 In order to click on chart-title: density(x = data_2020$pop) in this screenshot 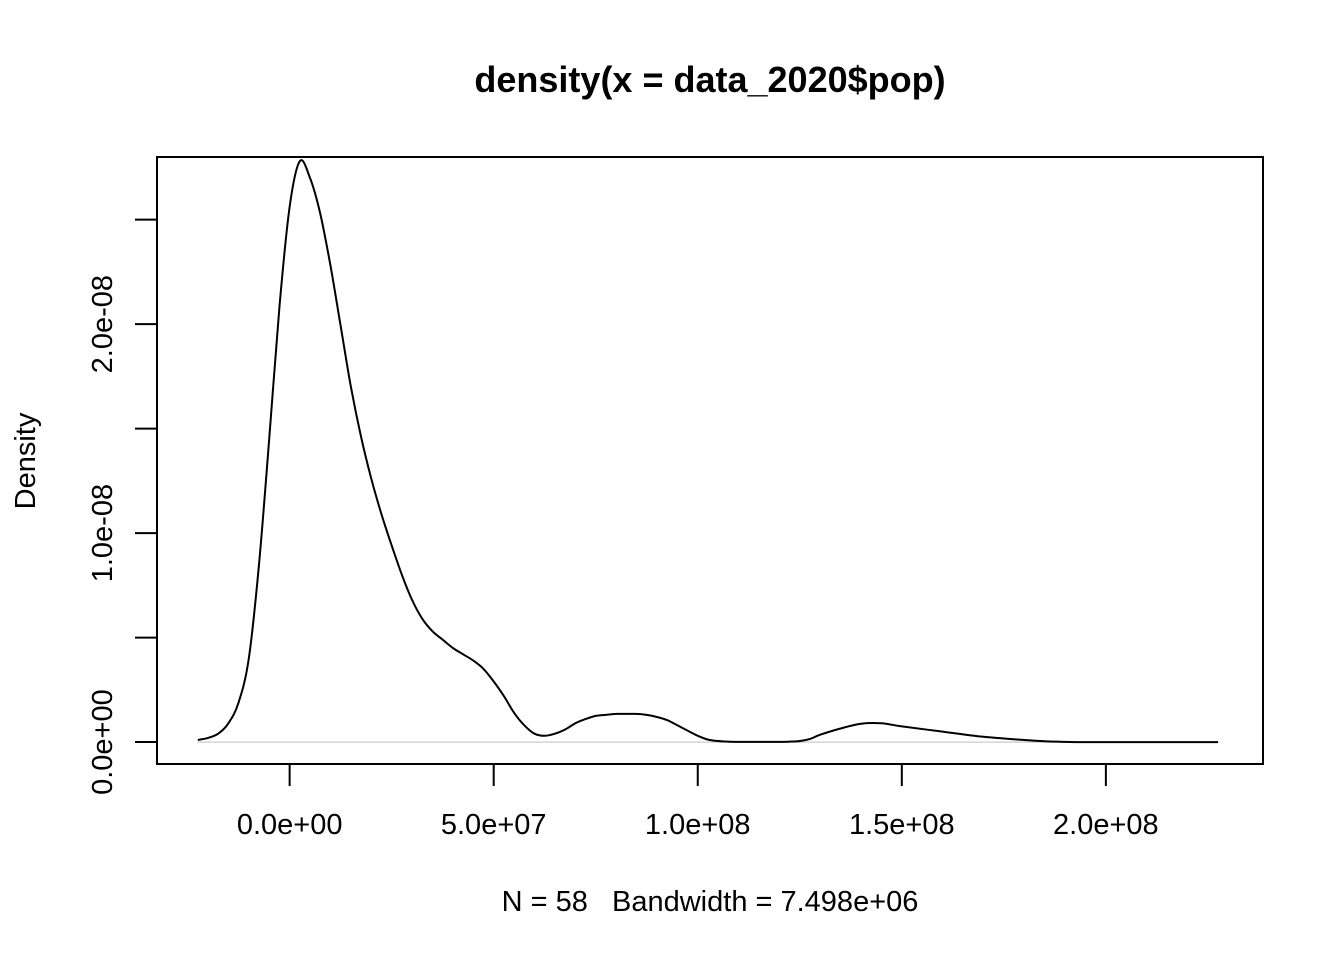, I will do `click(709, 79)`.